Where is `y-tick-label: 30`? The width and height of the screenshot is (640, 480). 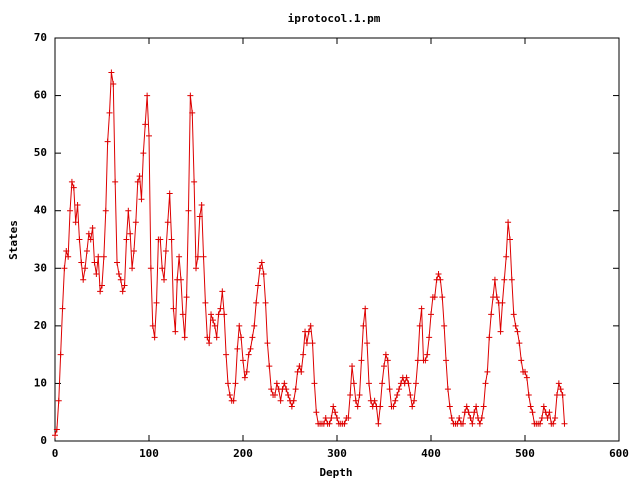 y-tick-label: 30 is located at coordinates (40, 267).